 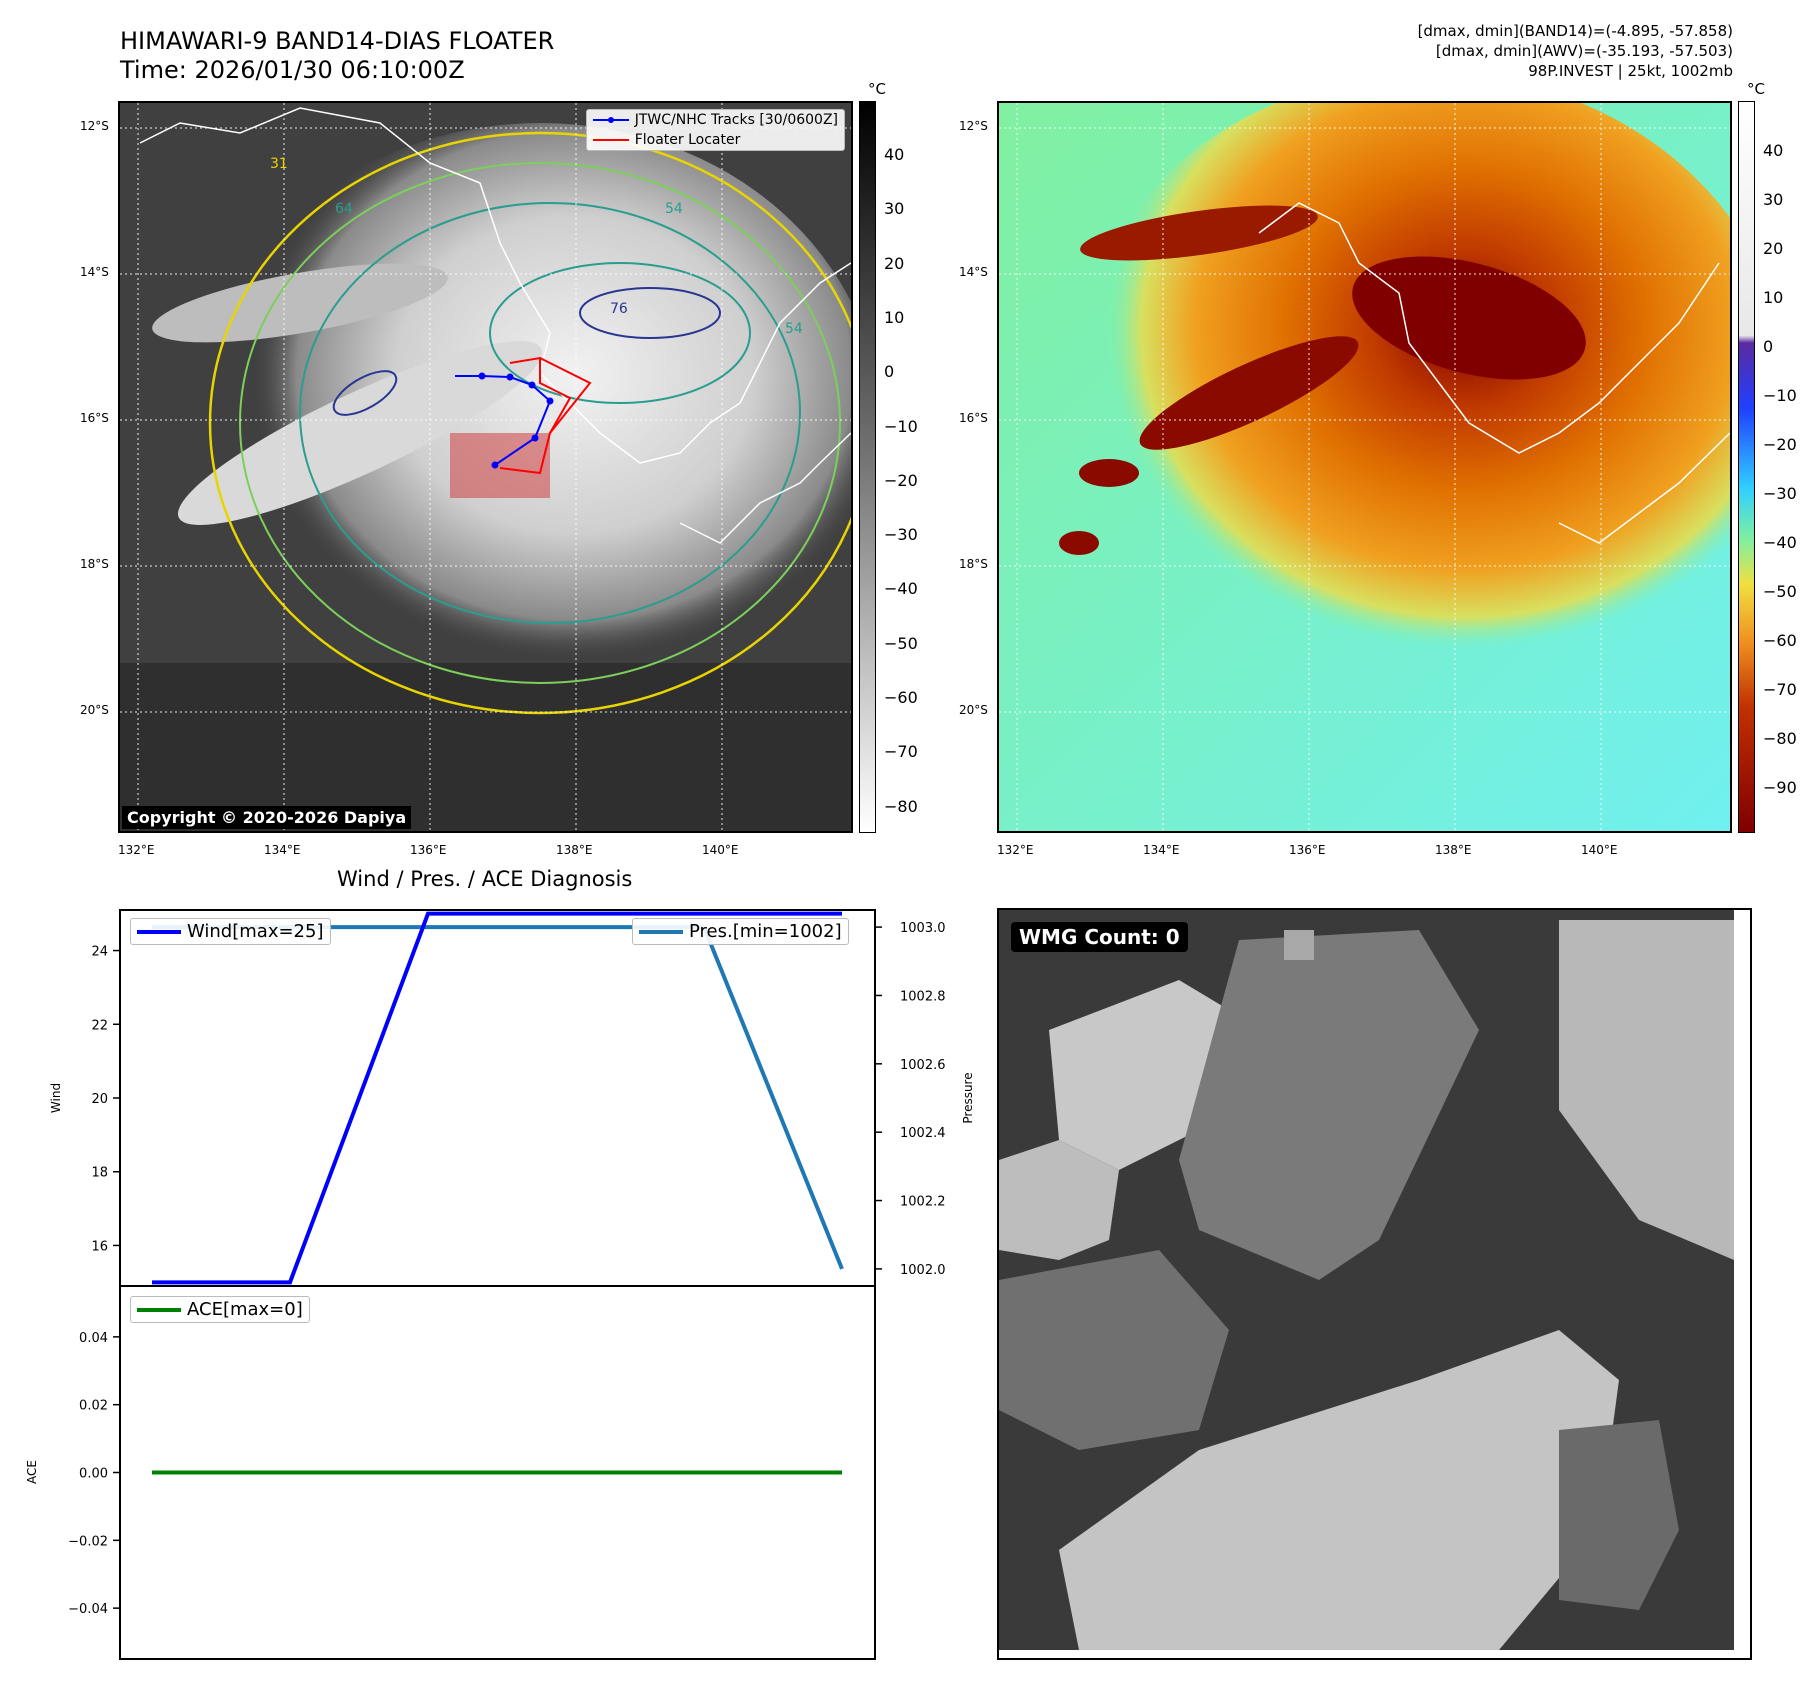 What do you see at coordinates (1015, 850) in the screenshot?
I see `r-lon-label-132e: 132°E` at bounding box center [1015, 850].